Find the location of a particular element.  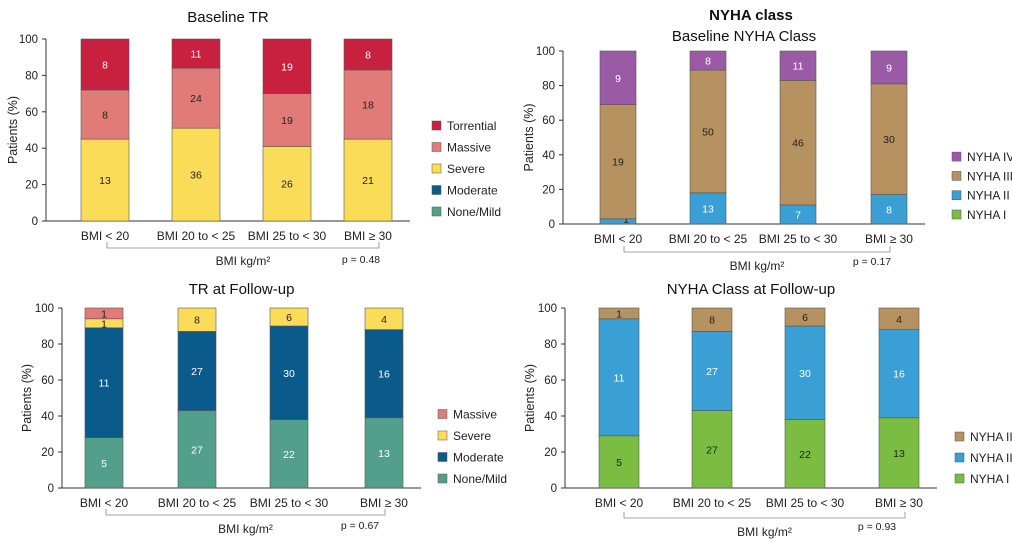

data-label: 46 is located at coordinates (798, 144).